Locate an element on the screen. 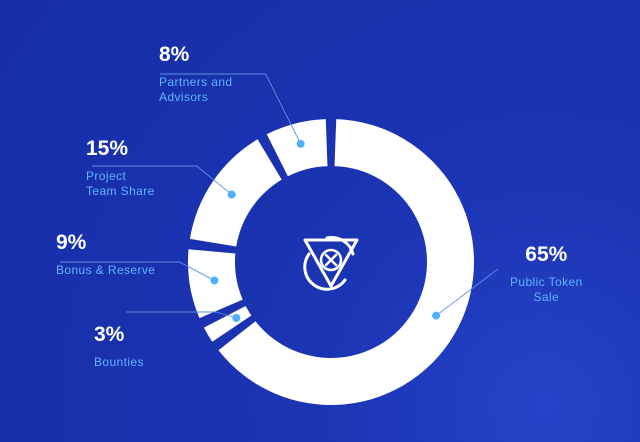  leader-line-public-token-sale is located at coordinates (467, 292).